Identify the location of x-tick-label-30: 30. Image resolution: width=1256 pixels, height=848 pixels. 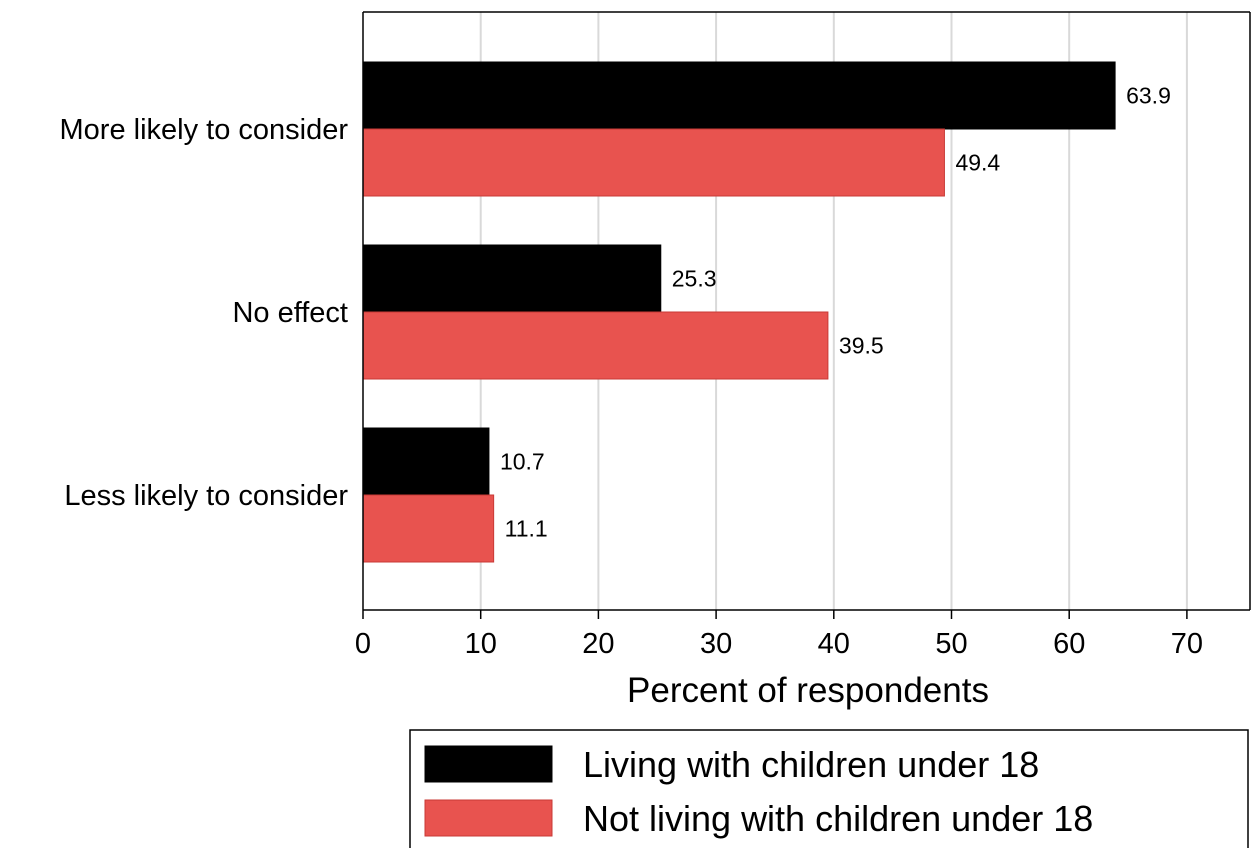
(716, 644).